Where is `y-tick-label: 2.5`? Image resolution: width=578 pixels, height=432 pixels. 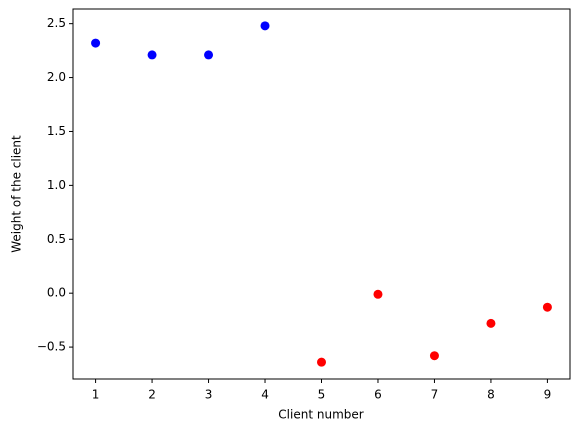 y-tick-label: 2.5 is located at coordinates (56, 23).